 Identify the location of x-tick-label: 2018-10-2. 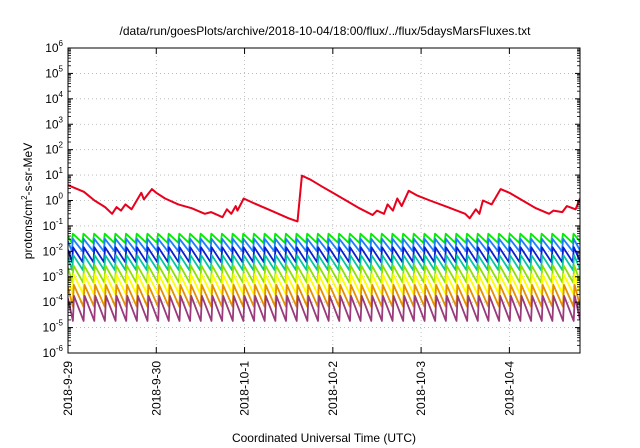
(333, 388).